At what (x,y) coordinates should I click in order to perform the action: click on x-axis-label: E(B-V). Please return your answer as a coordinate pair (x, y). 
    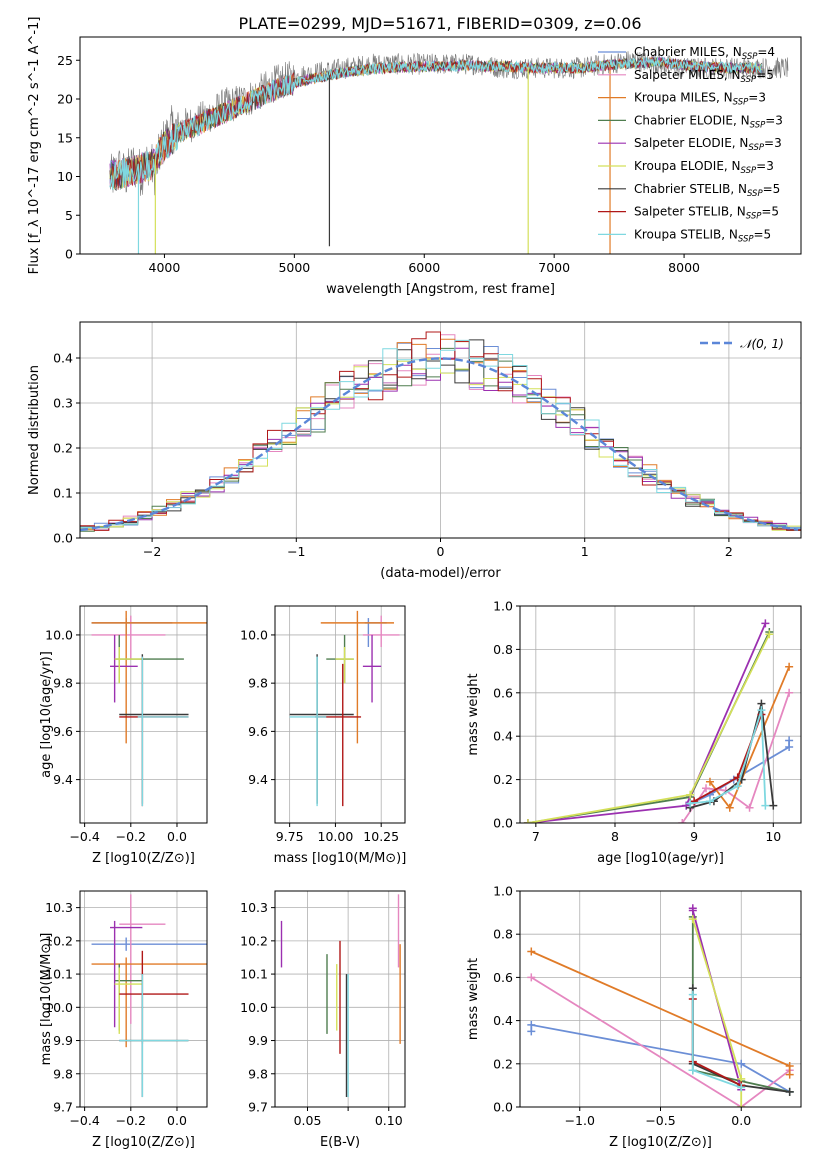
    Looking at the image, I should click on (340, 1142).